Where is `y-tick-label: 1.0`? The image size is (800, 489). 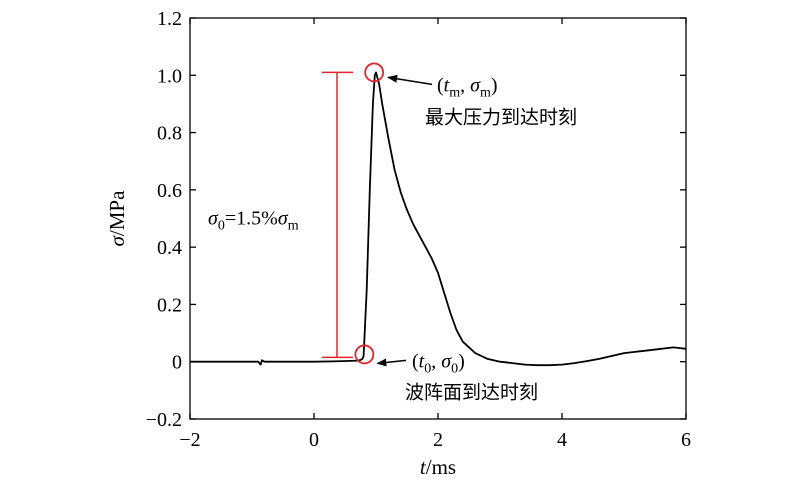
y-tick-label: 1.0 is located at coordinates (169, 76).